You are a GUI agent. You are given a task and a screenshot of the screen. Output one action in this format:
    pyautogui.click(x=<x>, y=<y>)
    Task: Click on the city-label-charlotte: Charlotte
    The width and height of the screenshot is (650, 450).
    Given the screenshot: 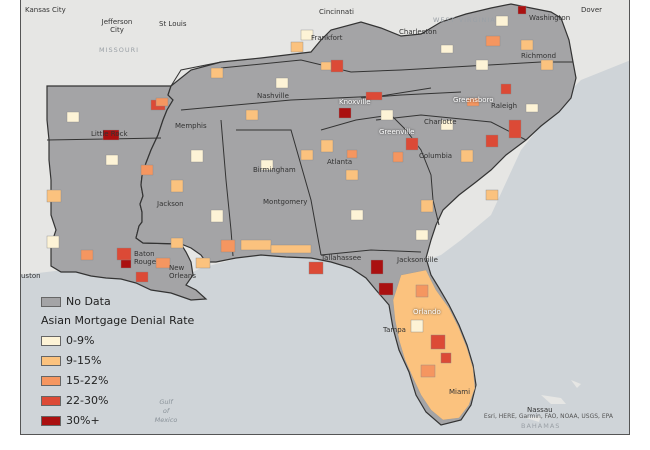 What is the action you would take?
    pyautogui.click(x=440, y=122)
    